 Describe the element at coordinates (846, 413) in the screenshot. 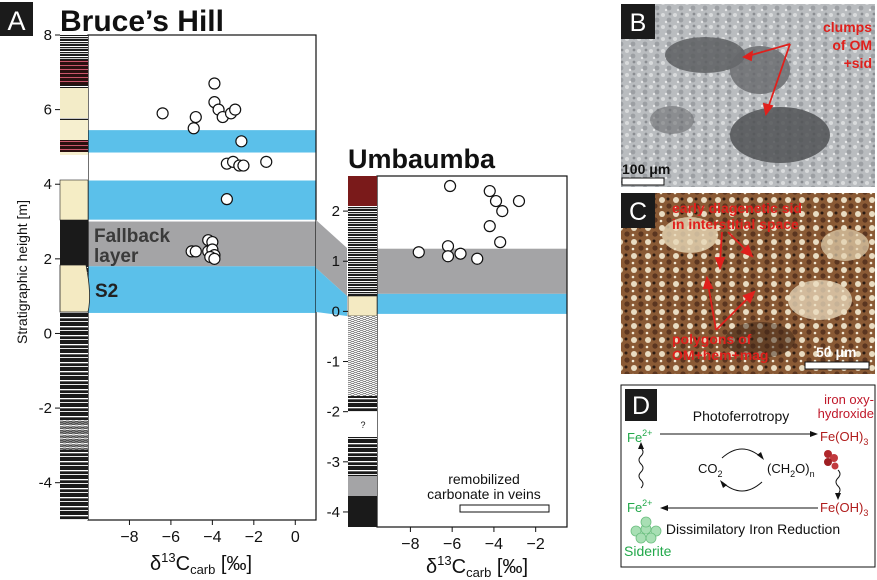

I see `iron-oxyhydroxide-label-2: hydroxide` at that location.